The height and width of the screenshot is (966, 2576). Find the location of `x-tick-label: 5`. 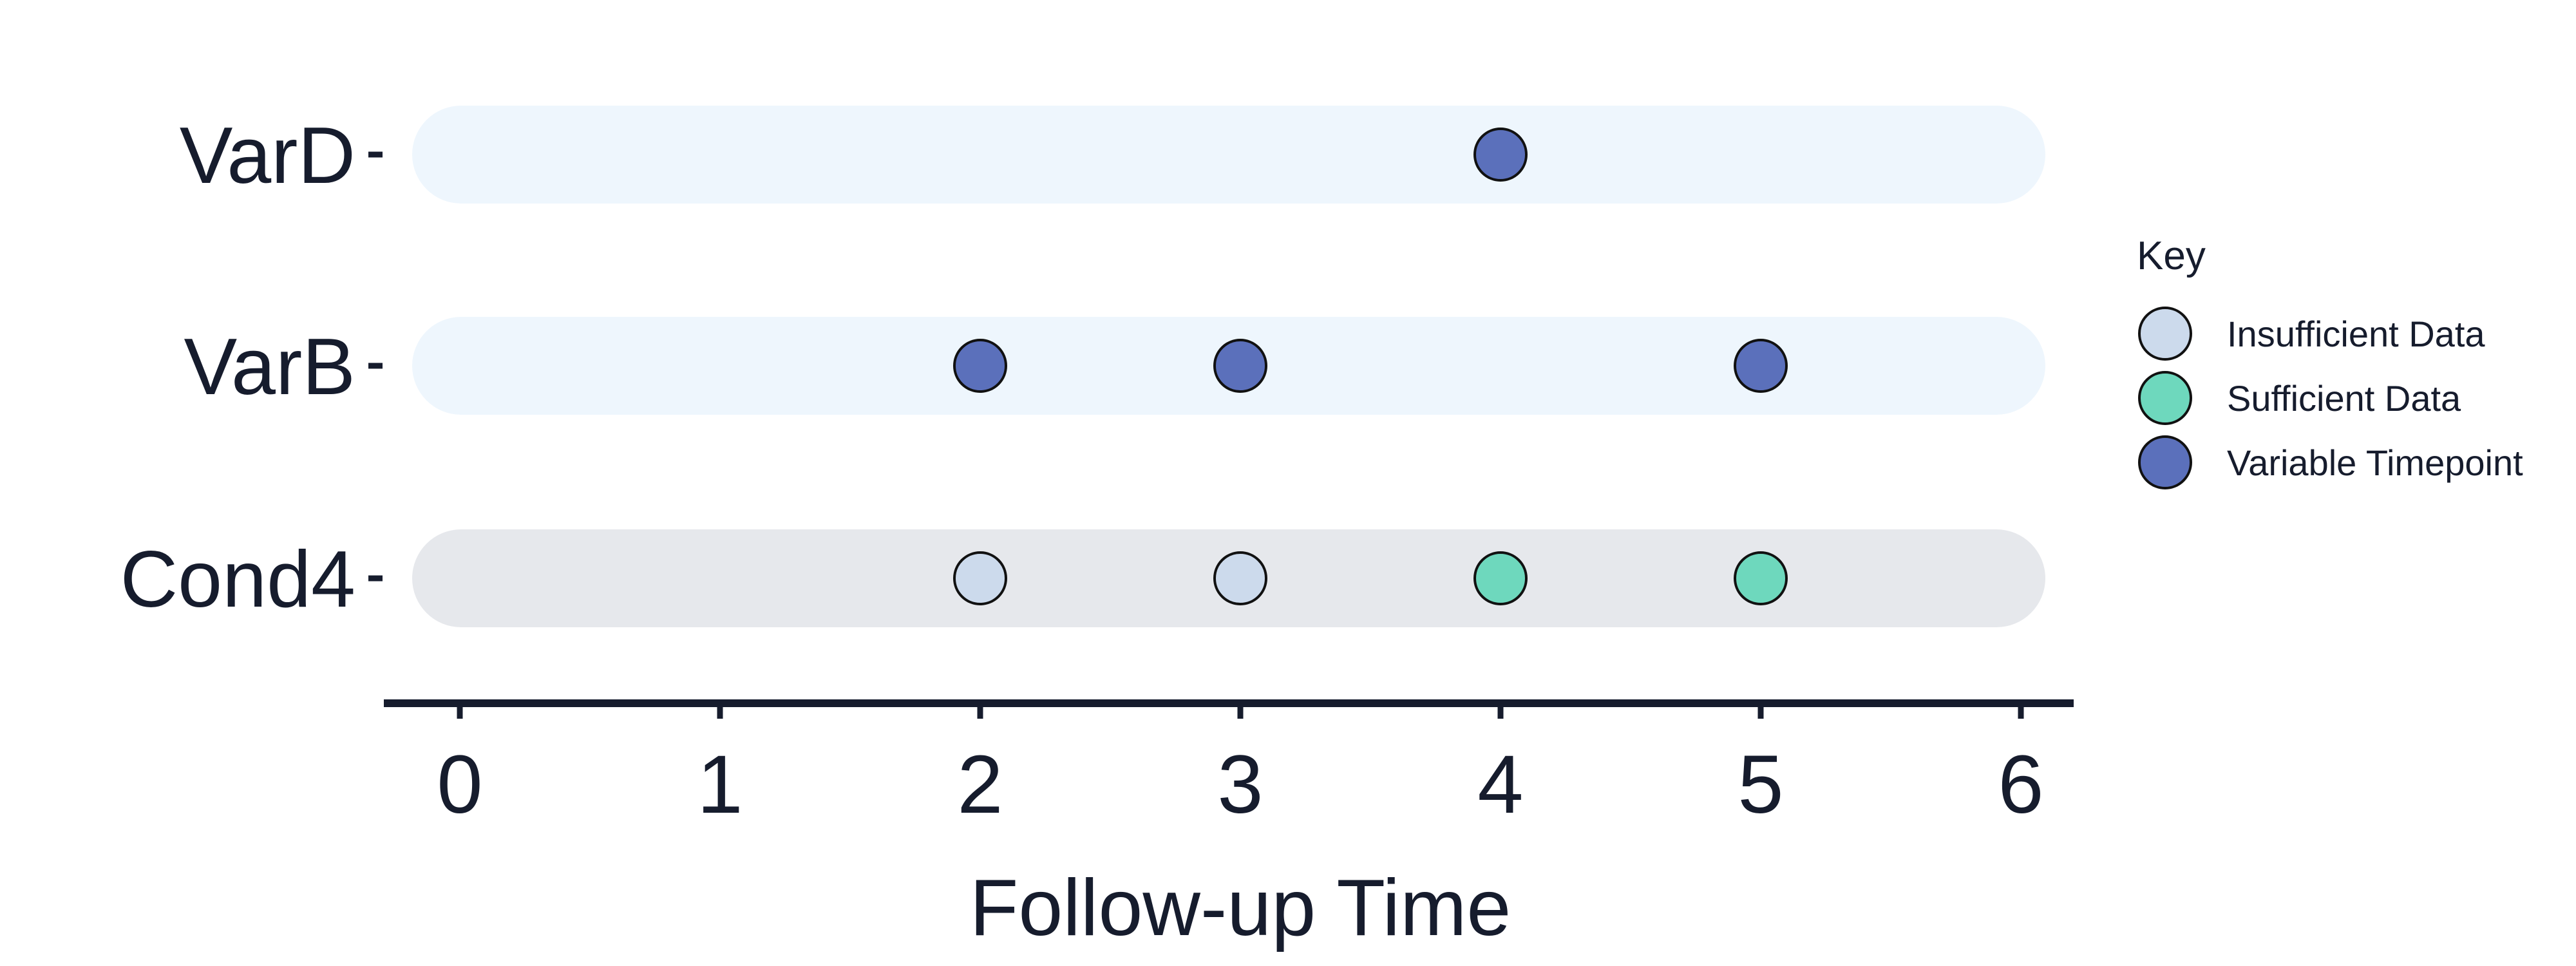

x-tick-label: 5 is located at coordinates (1760, 785).